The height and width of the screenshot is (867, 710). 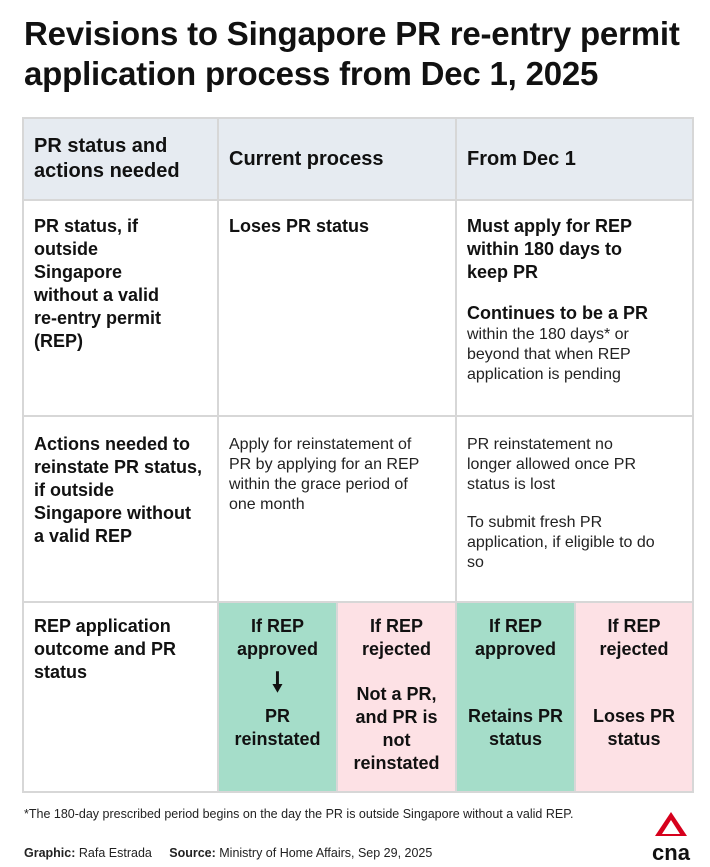 What do you see at coordinates (120, 697) in the screenshot?
I see `row3-label: REP application outcome and PR status` at bounding box center [120, 697].